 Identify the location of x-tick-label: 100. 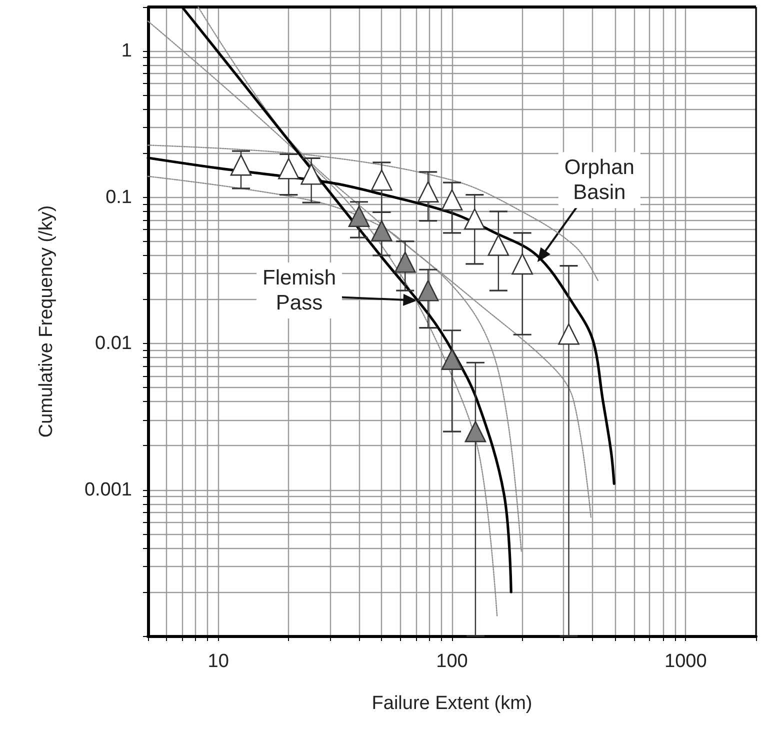
(452, 661).